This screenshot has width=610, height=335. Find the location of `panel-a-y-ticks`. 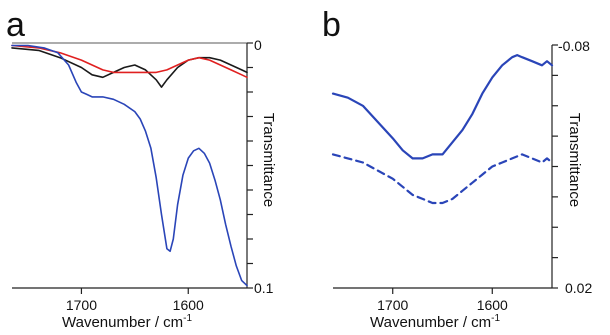

panel-a-y-ticks is located at coordinates (250, 165).